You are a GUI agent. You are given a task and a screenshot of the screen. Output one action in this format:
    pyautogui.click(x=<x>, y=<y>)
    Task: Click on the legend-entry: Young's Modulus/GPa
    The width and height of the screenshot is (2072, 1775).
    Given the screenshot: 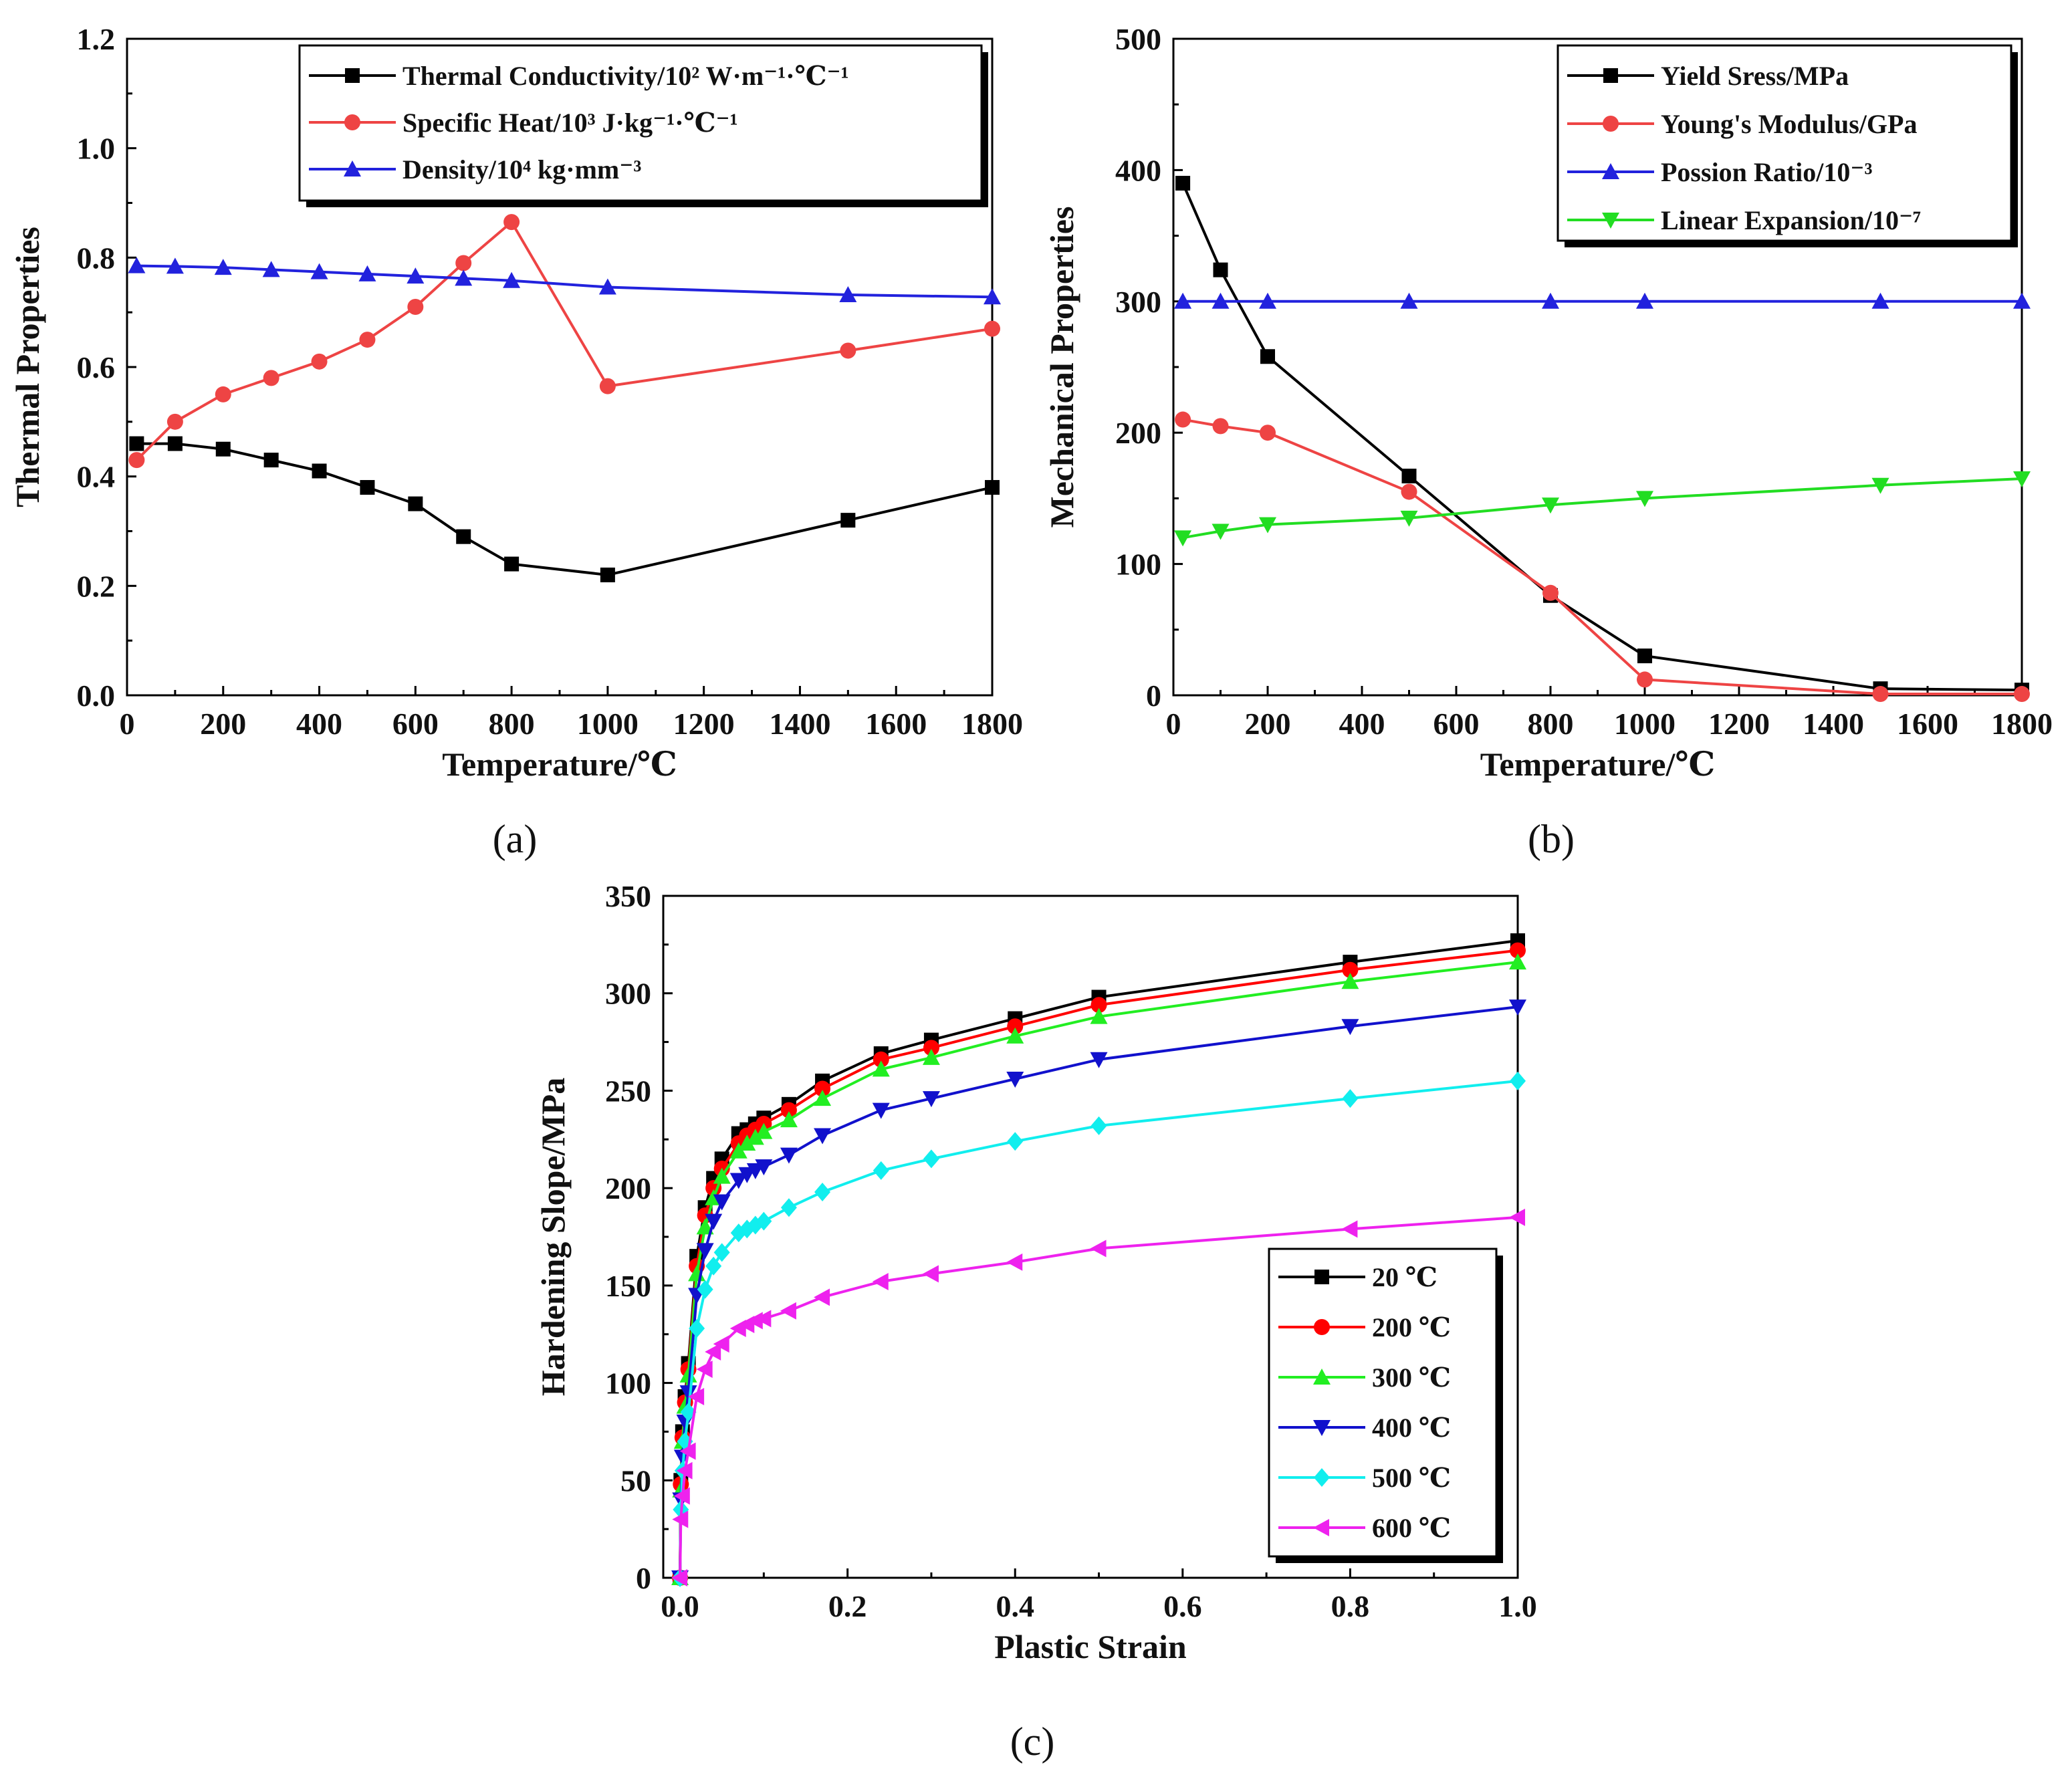 What is the action you would take?
    pyautogui.click(x=1789, y=124)
    